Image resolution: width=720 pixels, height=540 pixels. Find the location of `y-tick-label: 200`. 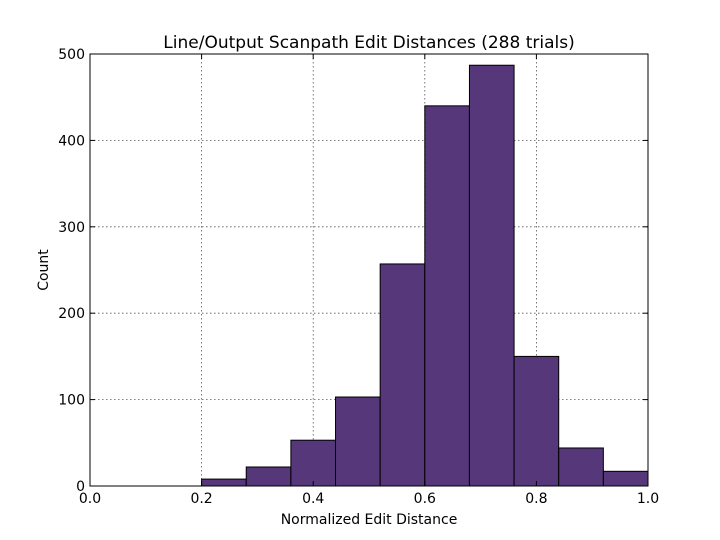

y-tick-label: 200 is located at coordinates (71, 314).